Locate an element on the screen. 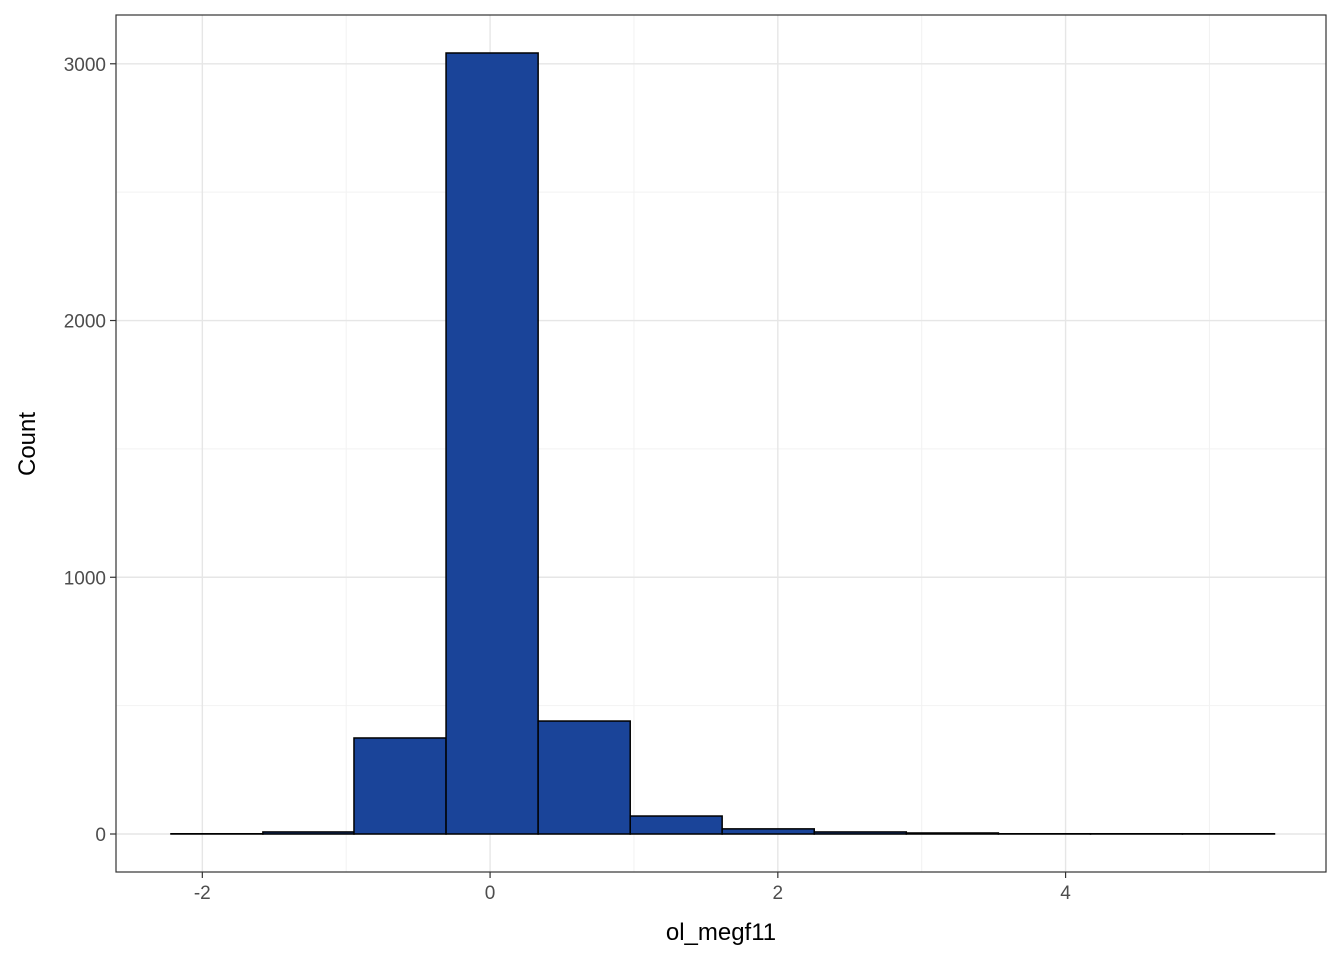  y-tick-label: 0 is located at coordinates (100, 835).